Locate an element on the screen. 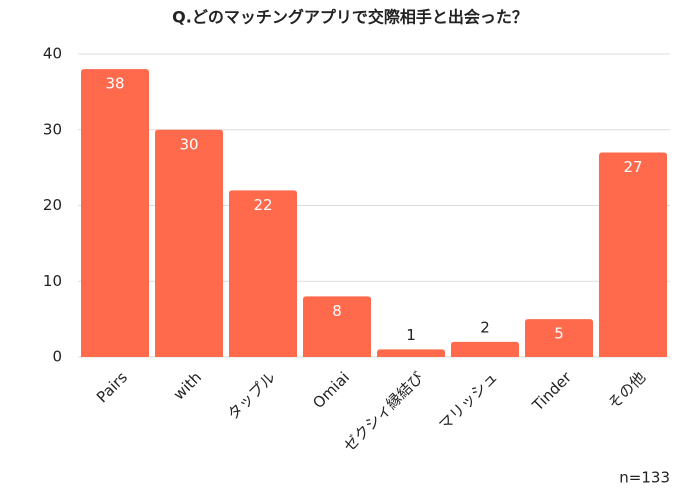 The width and height of the screenshot is (700, 493). y-tick-label: 20 is located at coordinates (52, 205).